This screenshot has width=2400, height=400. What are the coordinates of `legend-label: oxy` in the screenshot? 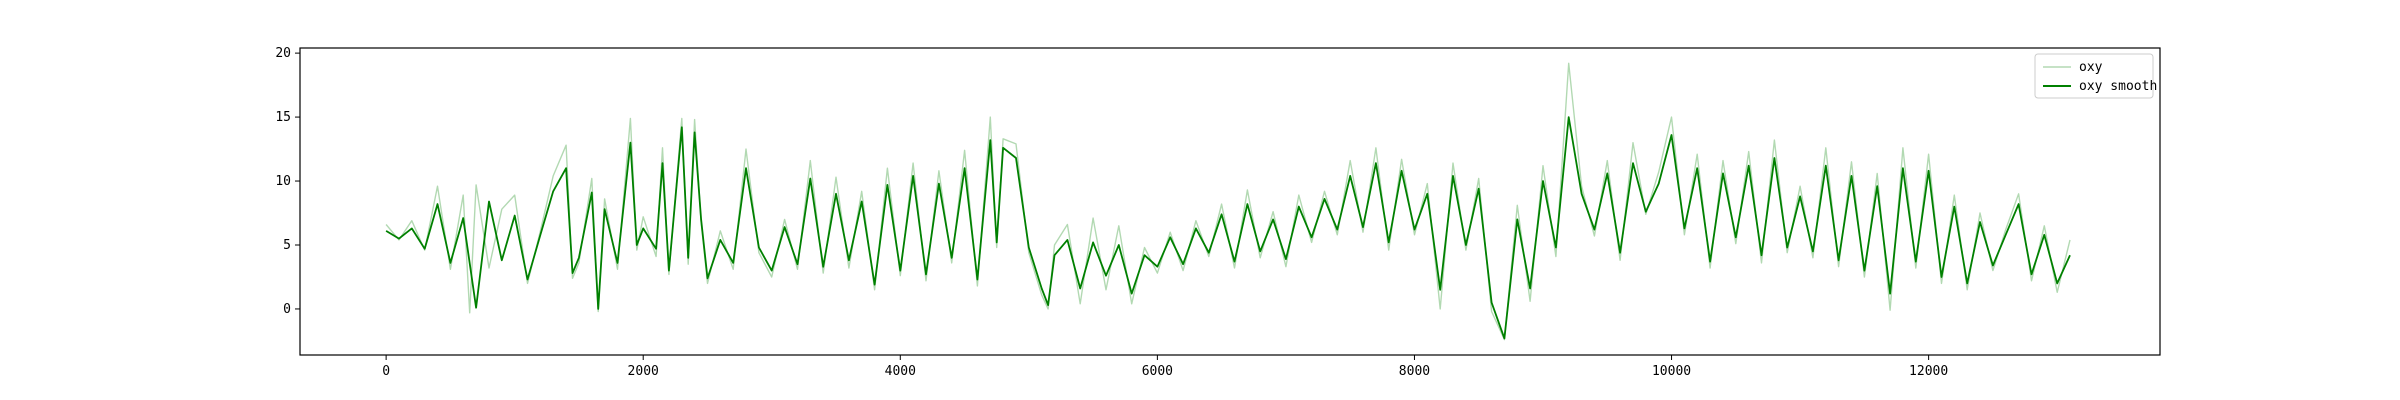 It's located at (2091, 67).